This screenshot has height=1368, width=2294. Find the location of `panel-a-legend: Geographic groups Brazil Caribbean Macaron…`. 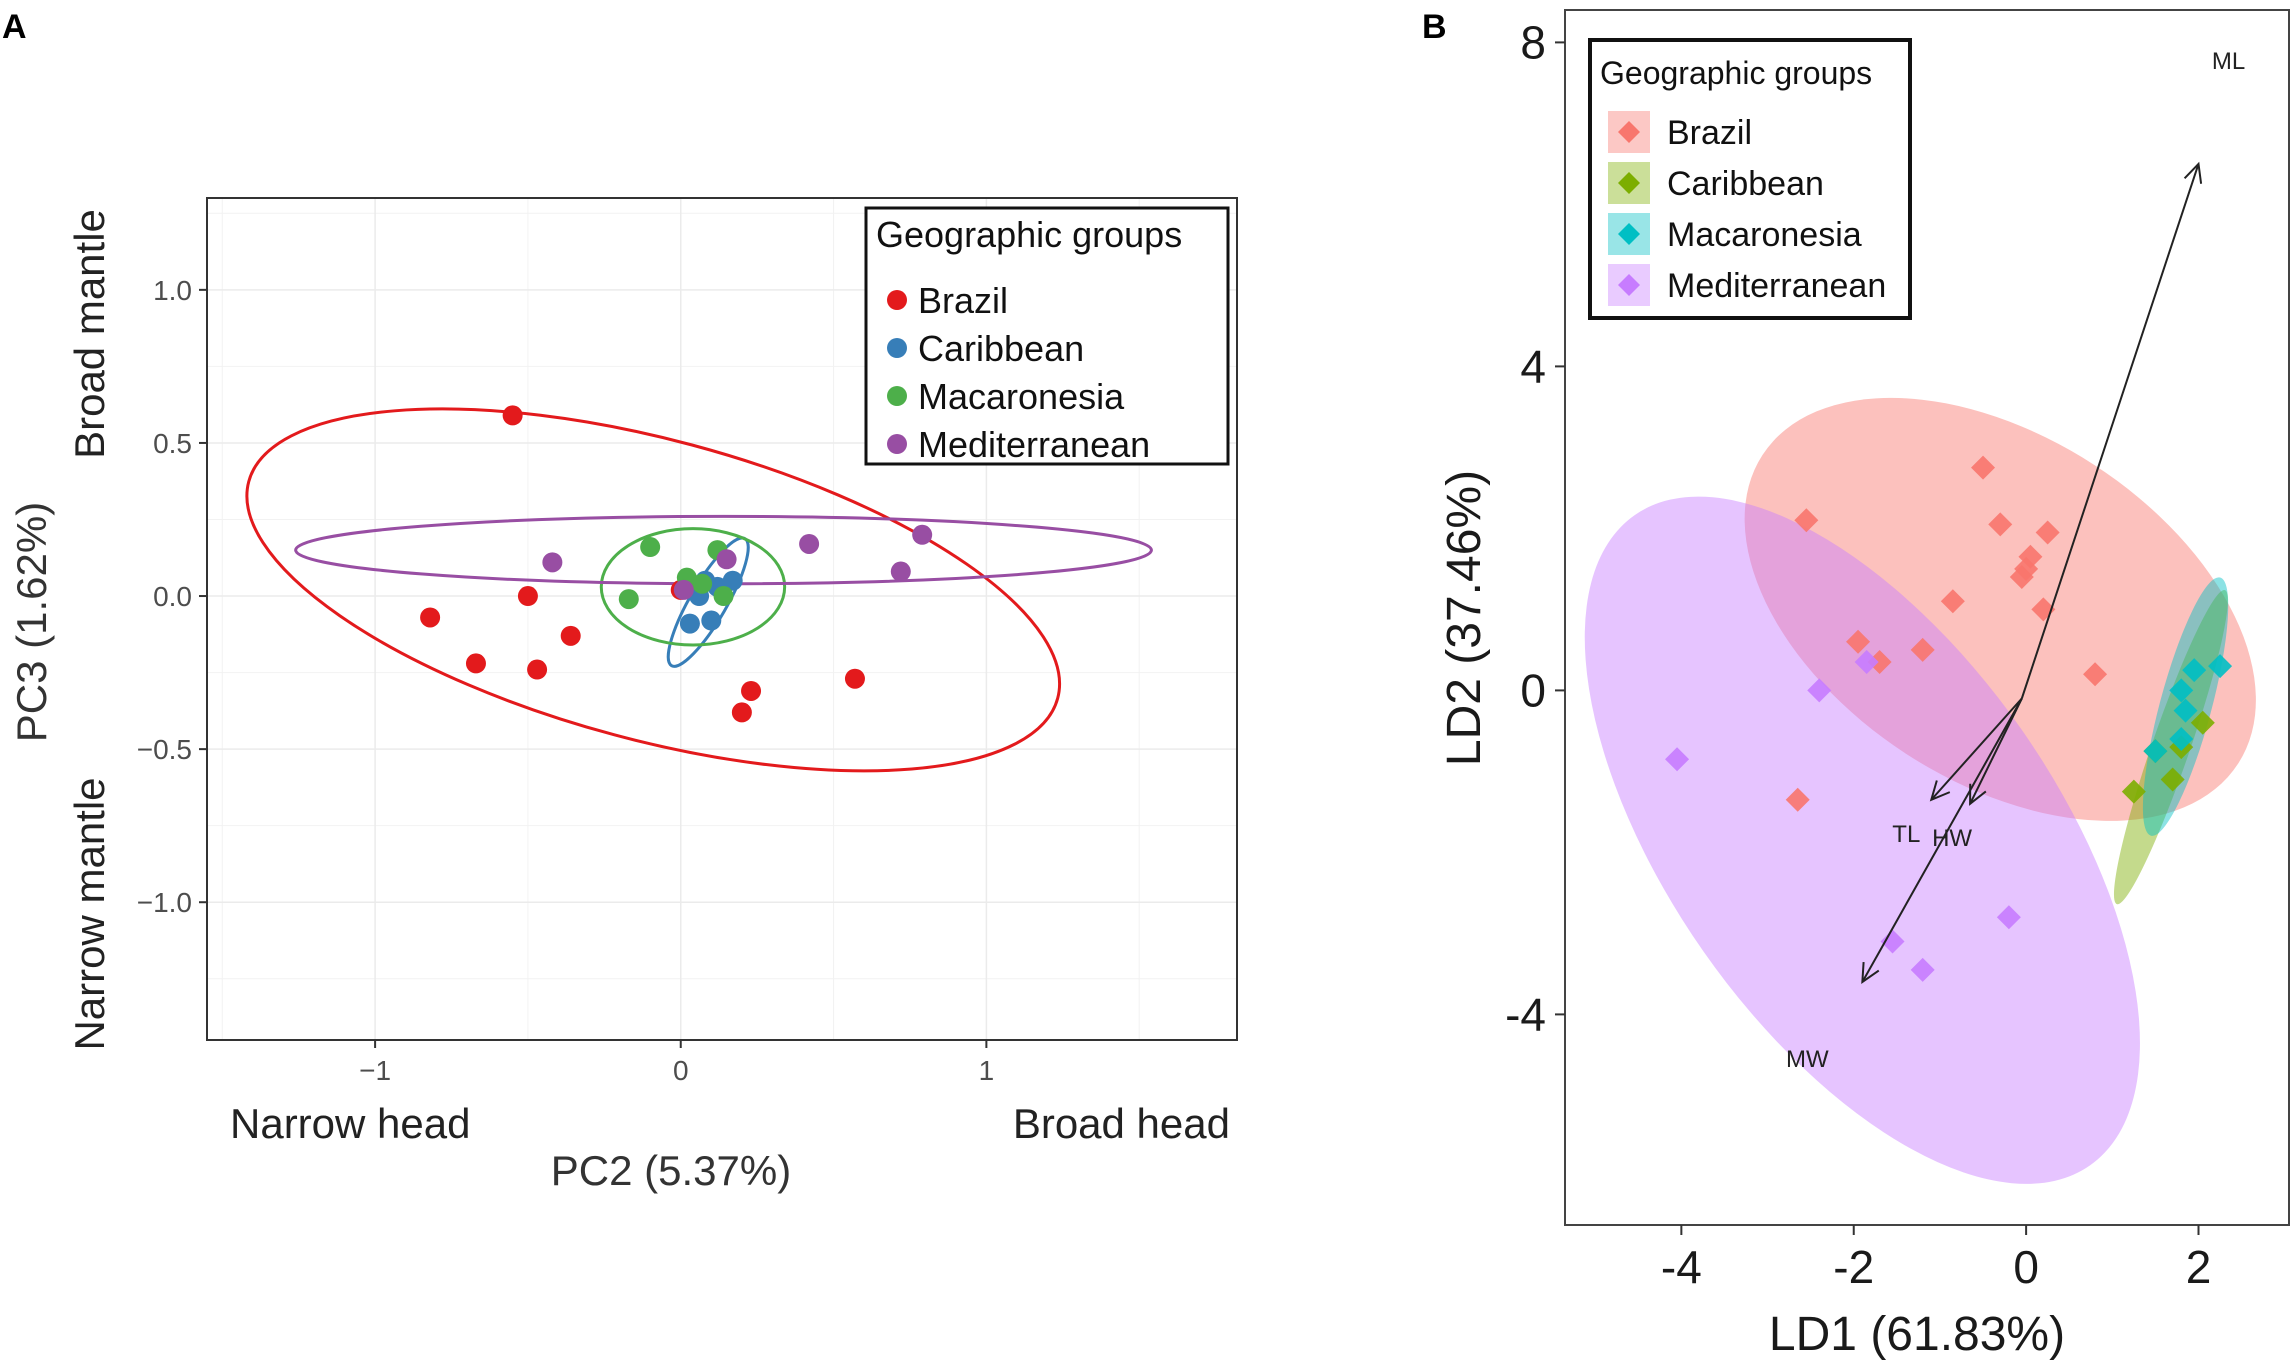

panel-a-legend: Geographic groups Brazil Caribbean Macaron… is located at coordinates (1047, 336).